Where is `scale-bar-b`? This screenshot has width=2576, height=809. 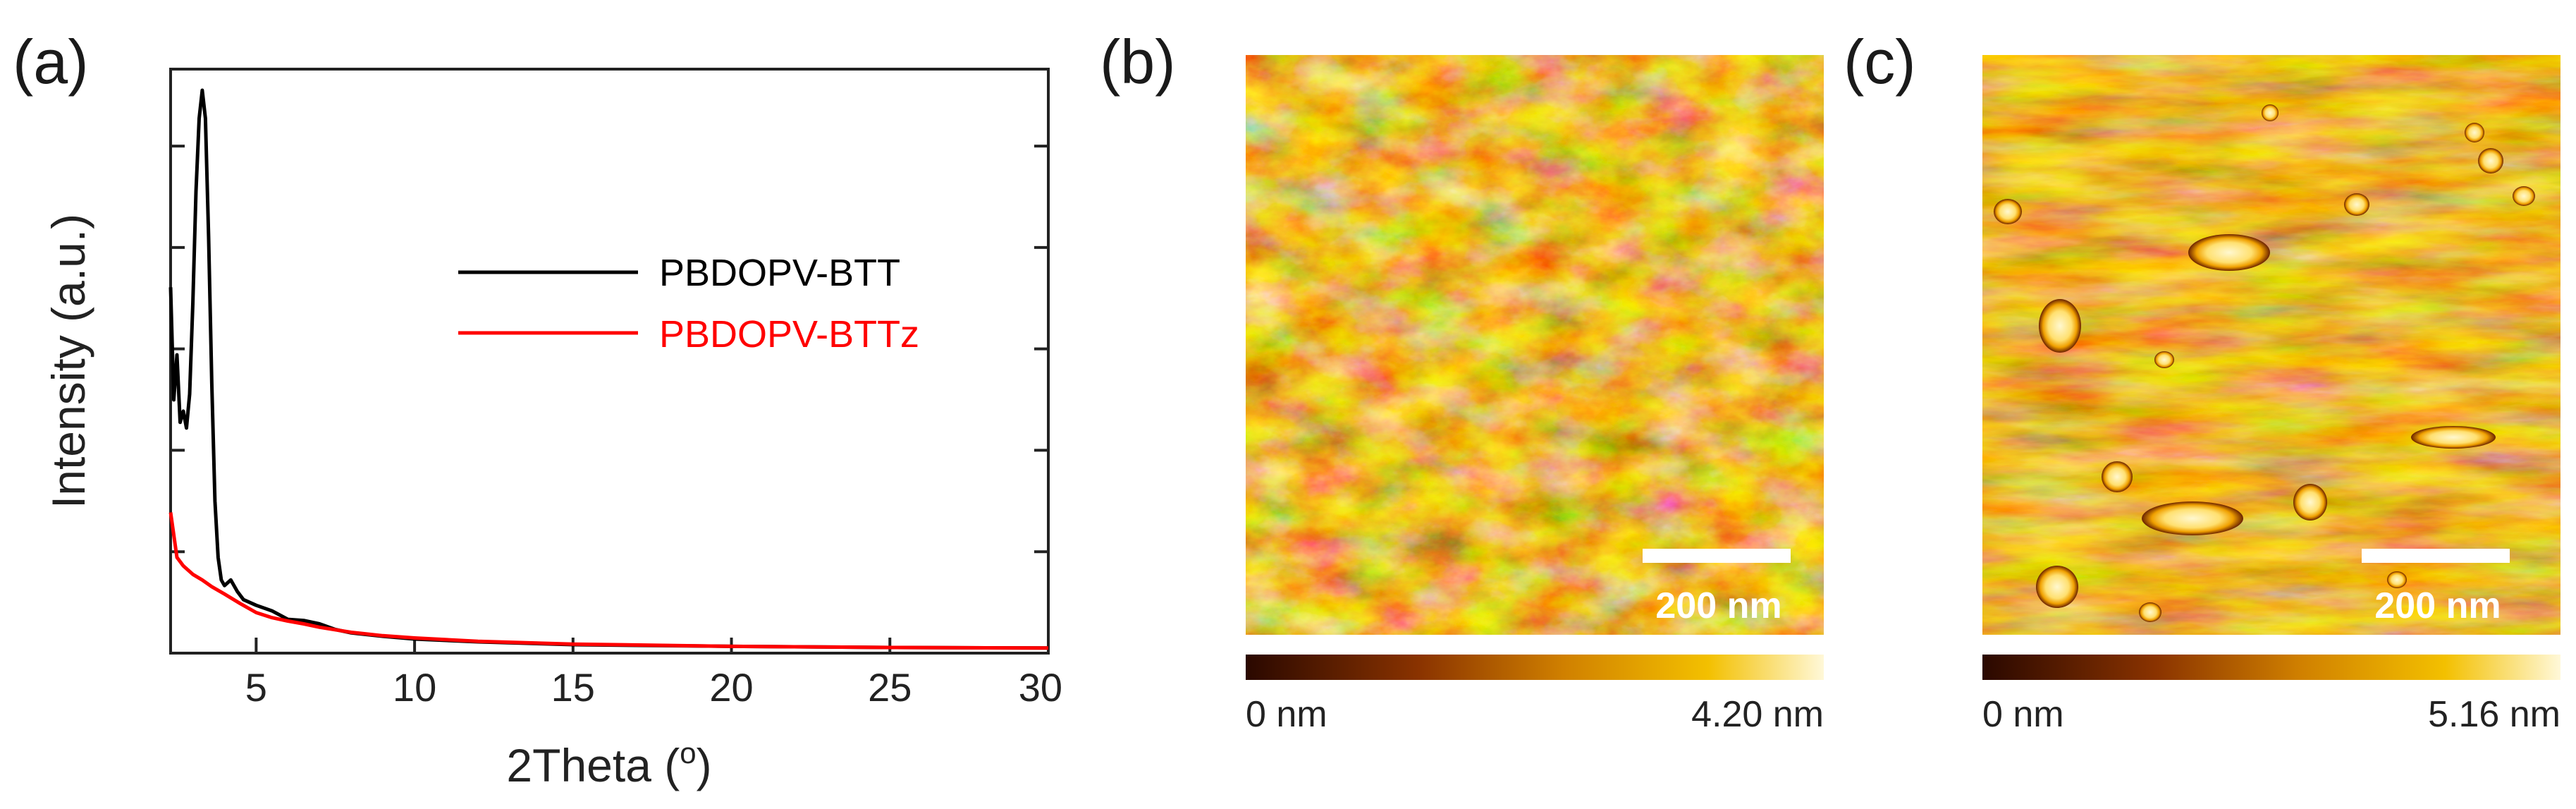 scale-bar-b is located at coordinates (1717, 556).